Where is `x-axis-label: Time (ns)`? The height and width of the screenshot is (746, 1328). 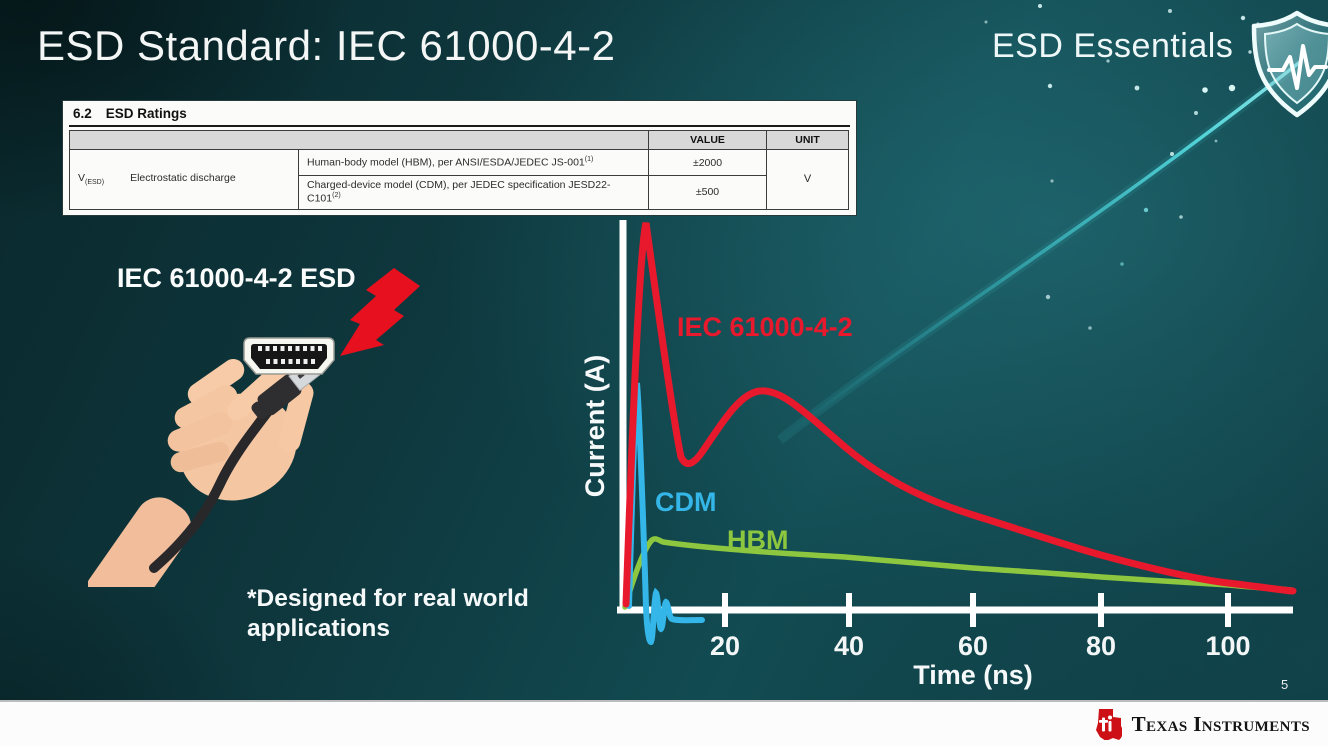 x-axis-label: Time (ns) is located at coordinates (973, 675).